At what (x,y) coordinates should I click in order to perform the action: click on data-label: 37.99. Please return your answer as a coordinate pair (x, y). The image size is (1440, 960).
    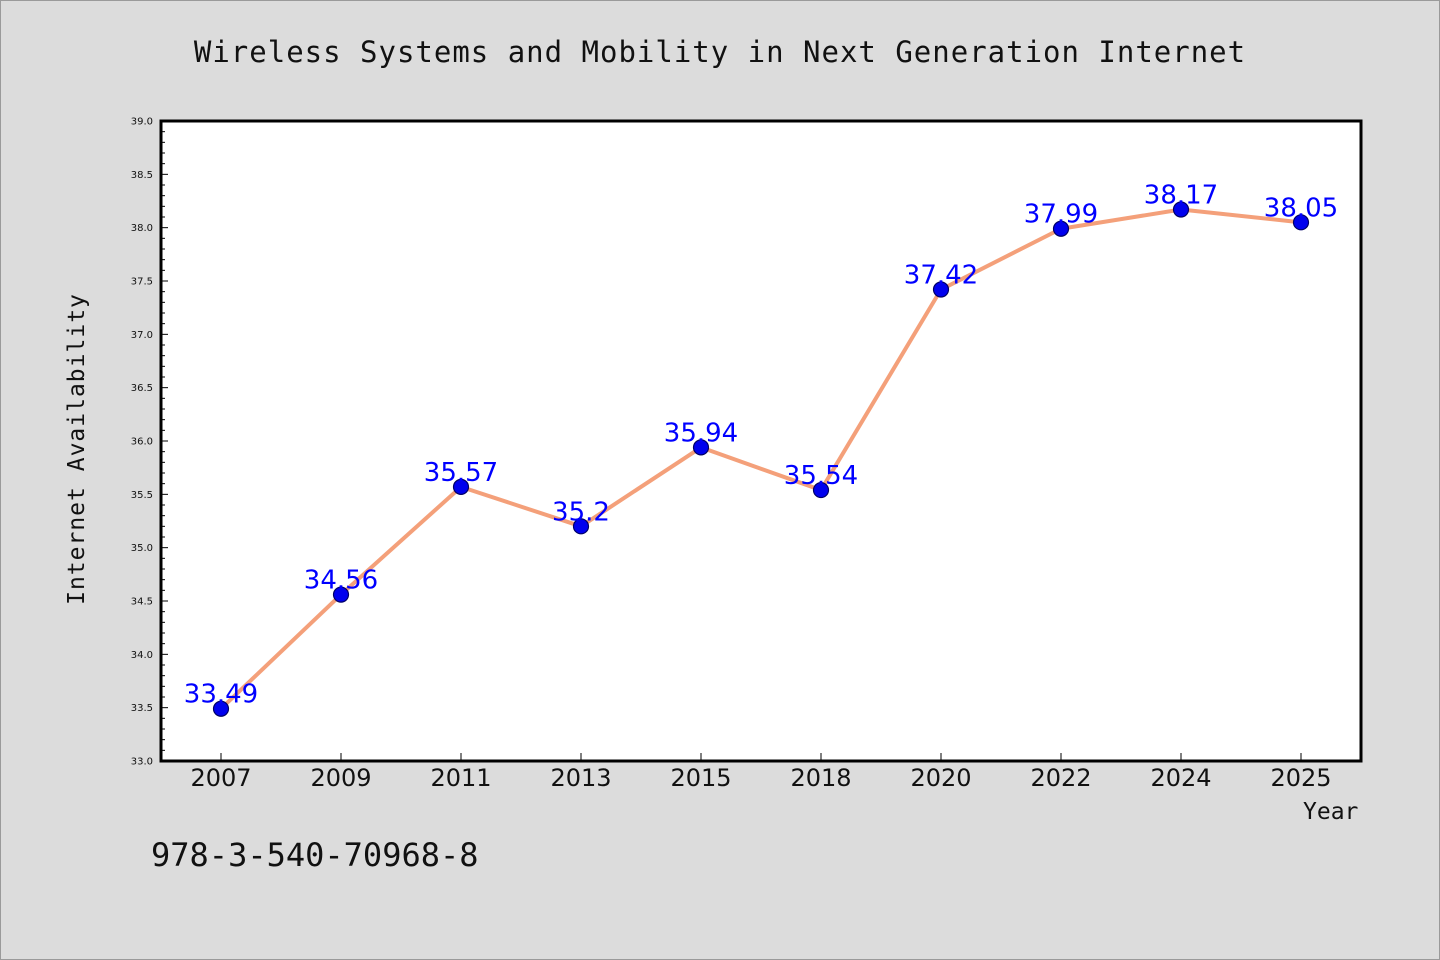
    Looking at the image, I should click on (1061, 215).